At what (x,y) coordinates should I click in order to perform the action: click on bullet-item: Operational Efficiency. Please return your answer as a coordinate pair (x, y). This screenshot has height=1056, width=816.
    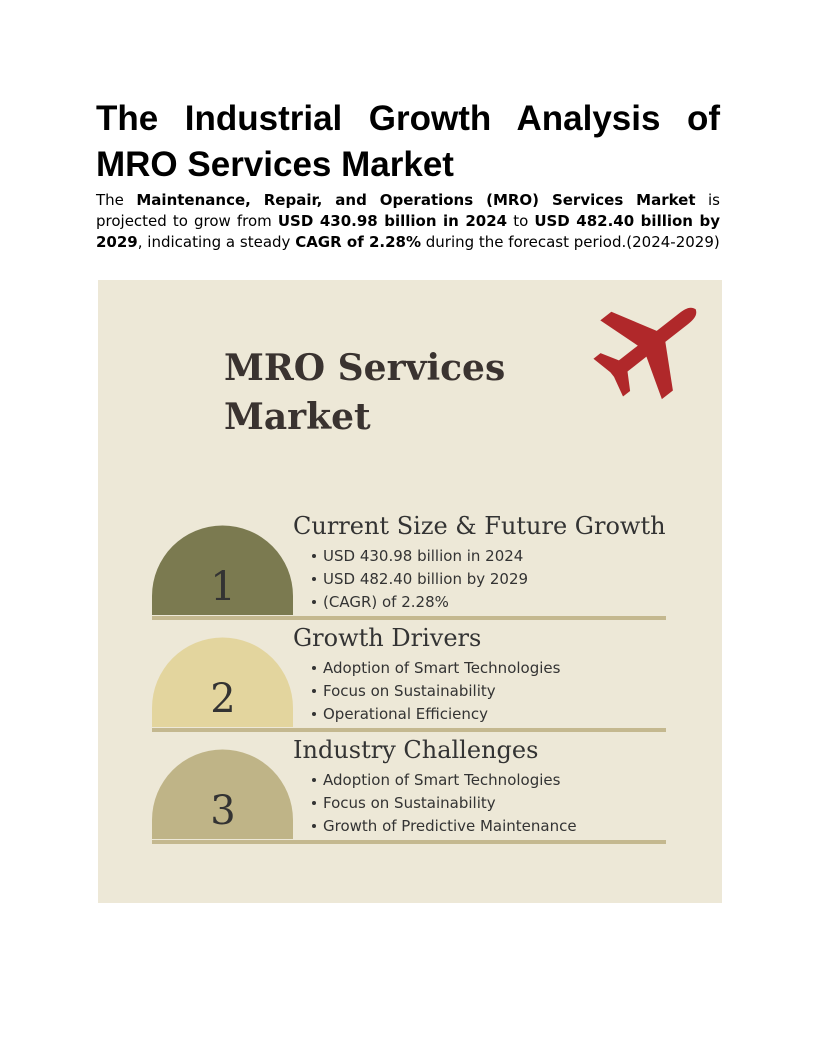
    Looking at the image, I should click on (405, 714).